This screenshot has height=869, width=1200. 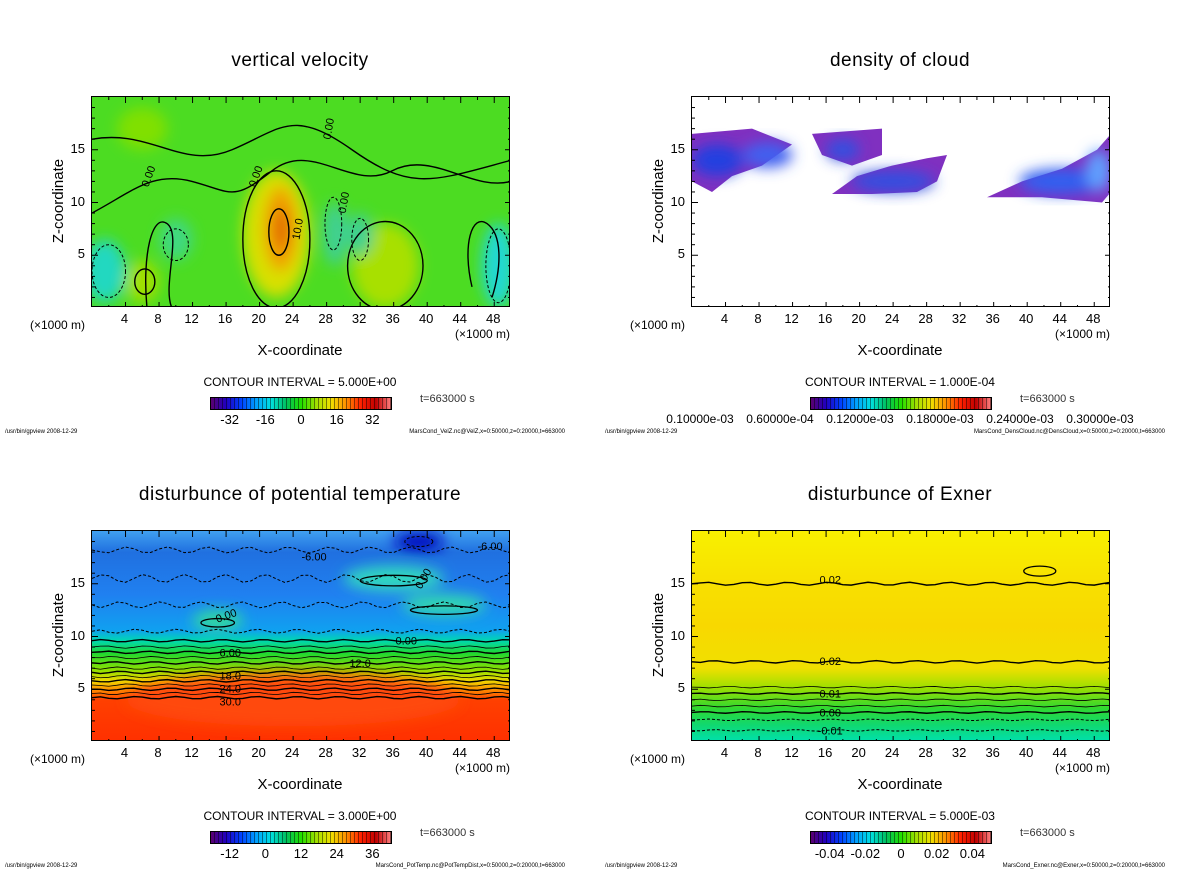 I want to click on contour-field: 10.00.000.000.000.00, so click(x=300, y=201).